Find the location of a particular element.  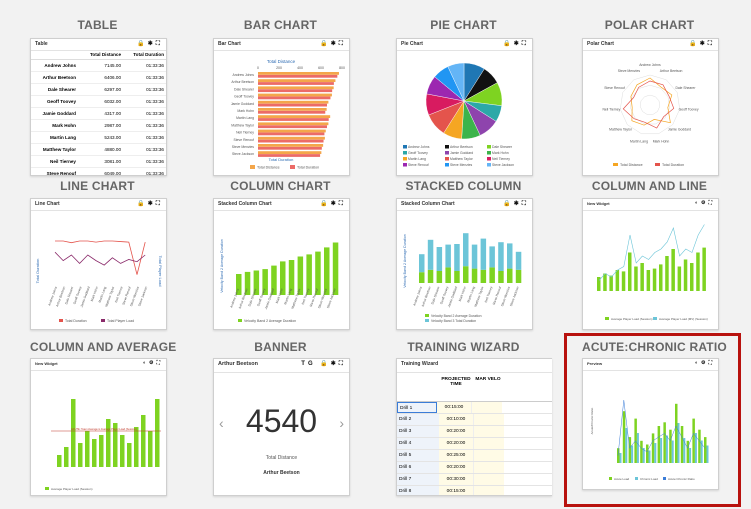

banner-next-arrow: › is located at coordinates (341, 423).